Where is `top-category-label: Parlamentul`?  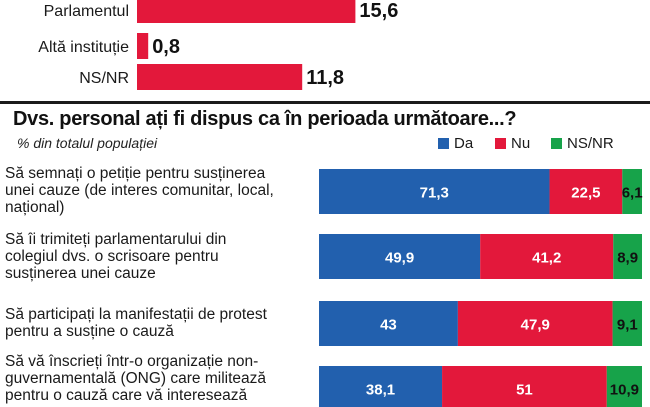 top-category-label: Parlamentul is located at coordinates (86, 11).